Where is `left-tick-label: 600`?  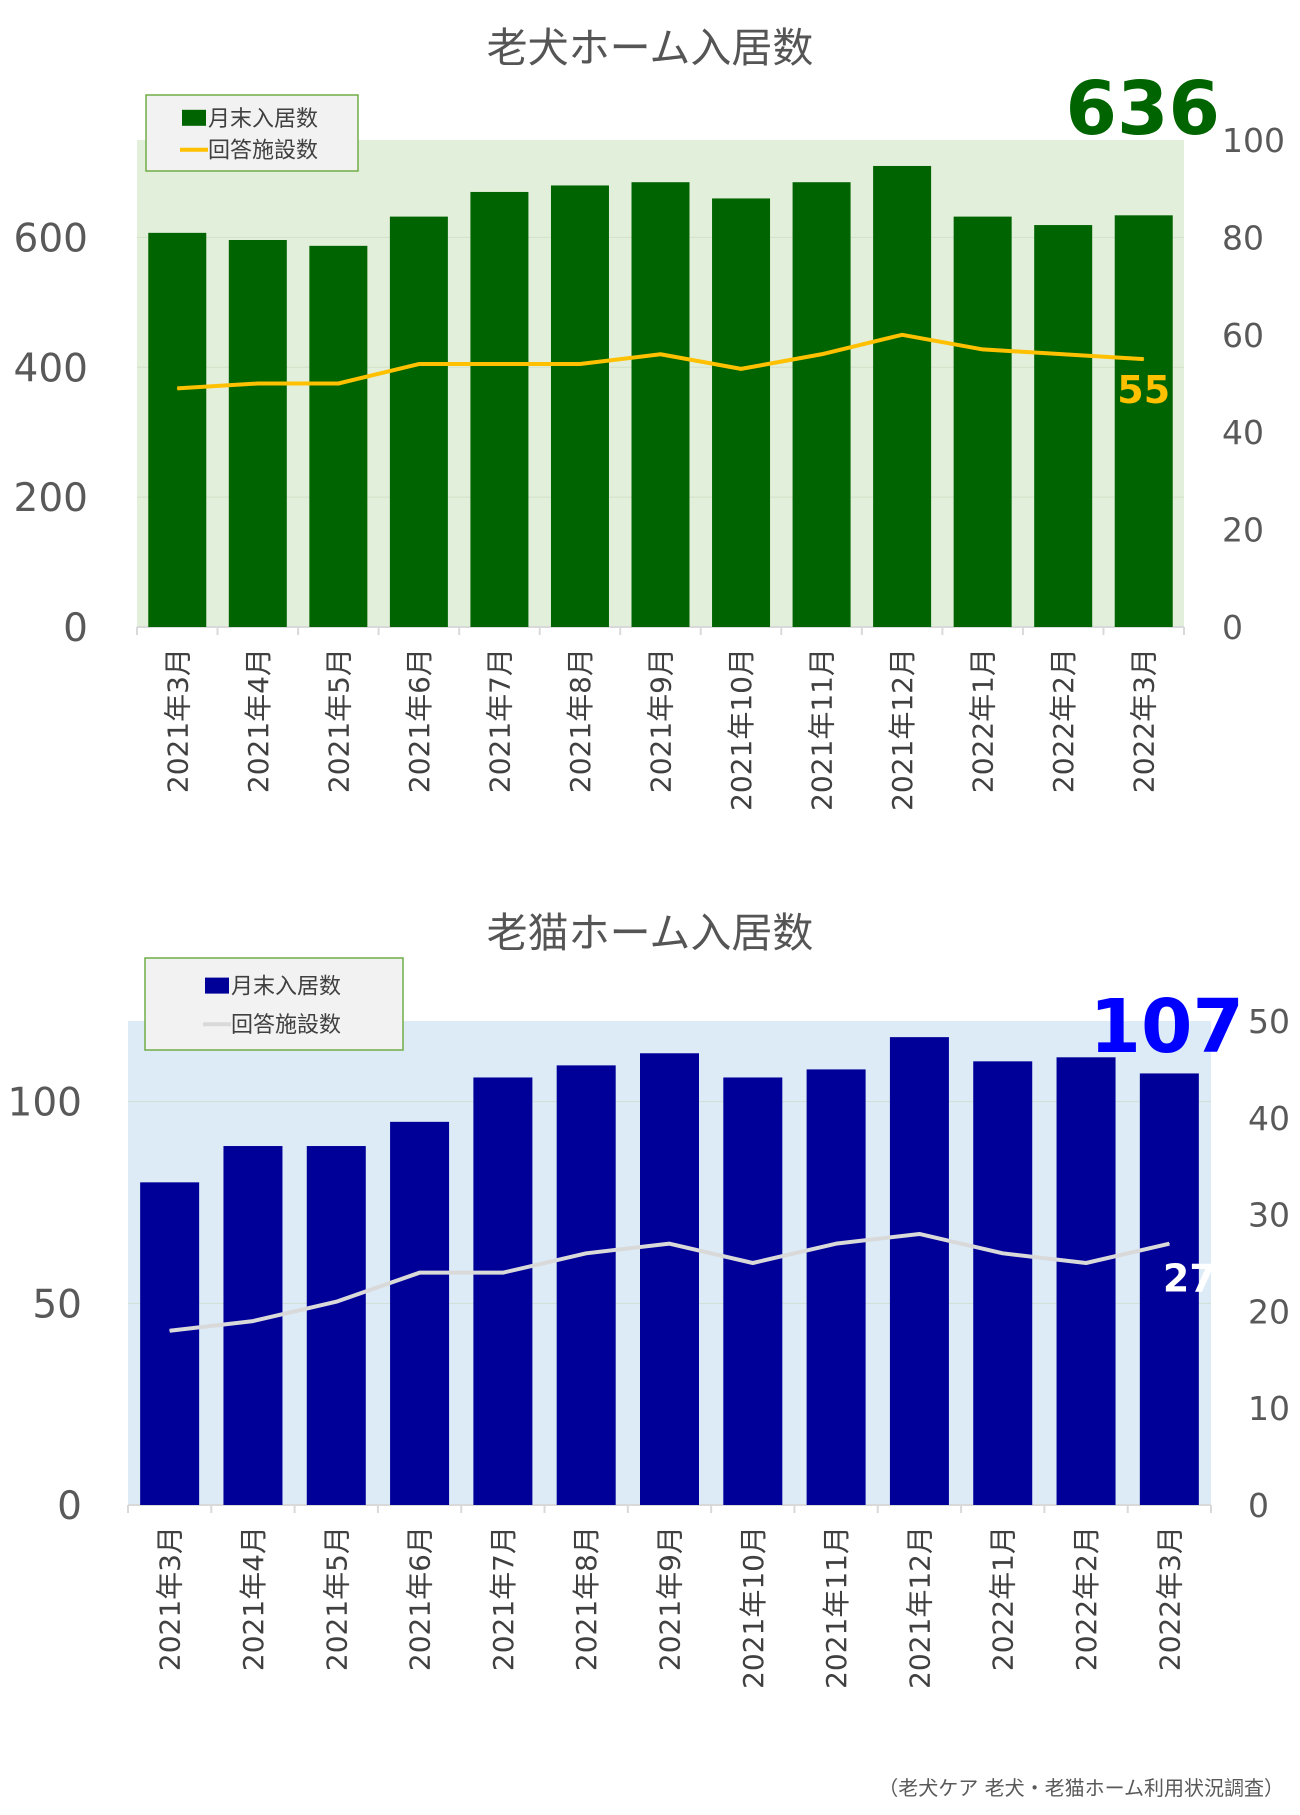 left-tick-label: 600 is located at coordinates (51, 238).